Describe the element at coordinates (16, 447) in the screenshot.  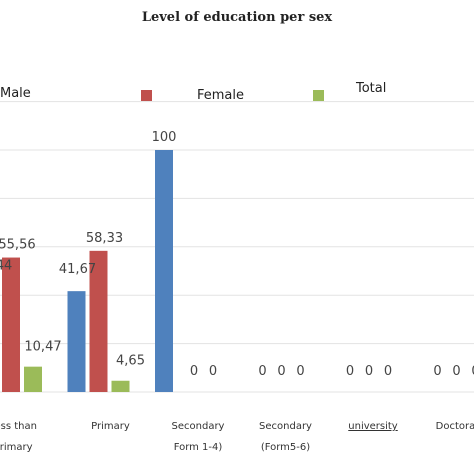
I see `category-label: primary` at that location.